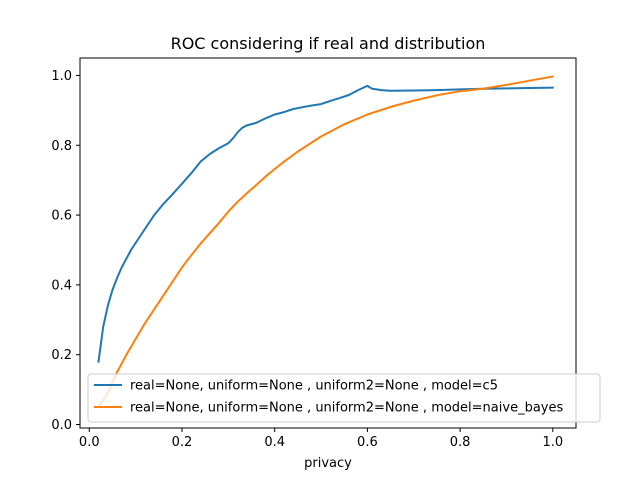 Image resolution: width=640 pixels, height=480 pixels. What do you see at coordinates (182, 442) in the screenshot?
I see `x-tick-label: 0.2` at bounding box center [182, 442].